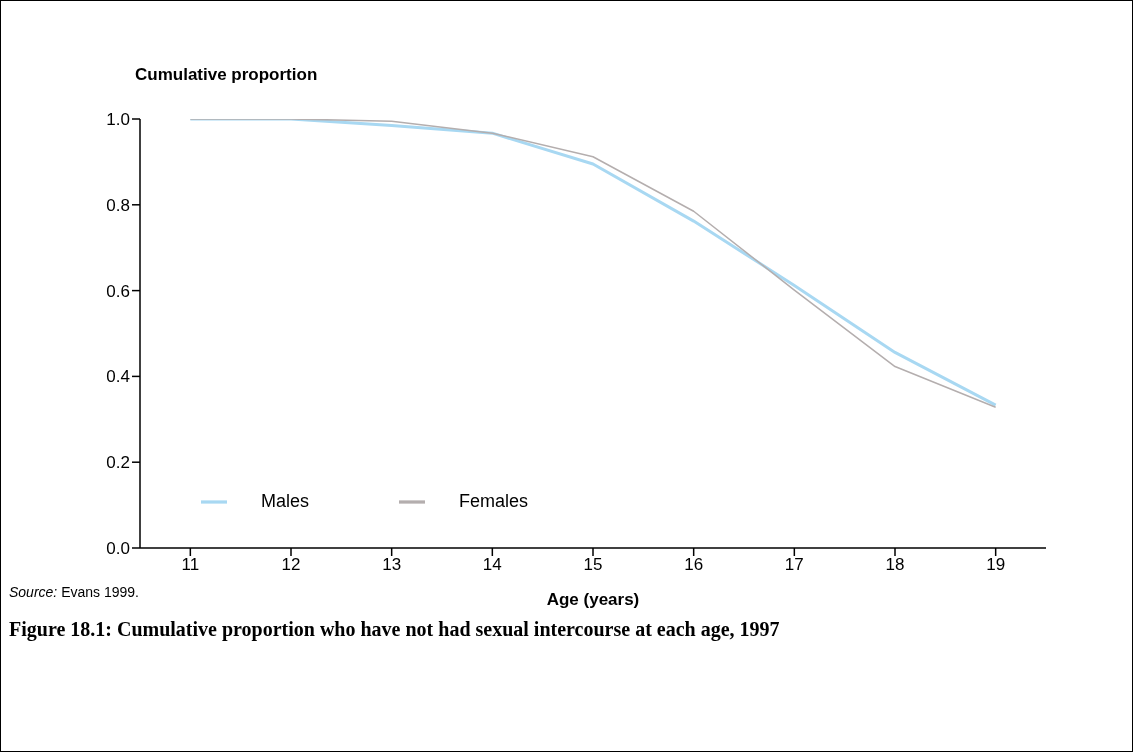 The height and width of the screenshot is (752, 1133). I want to click on y-tick-label: 0.0, so click(118, 549).